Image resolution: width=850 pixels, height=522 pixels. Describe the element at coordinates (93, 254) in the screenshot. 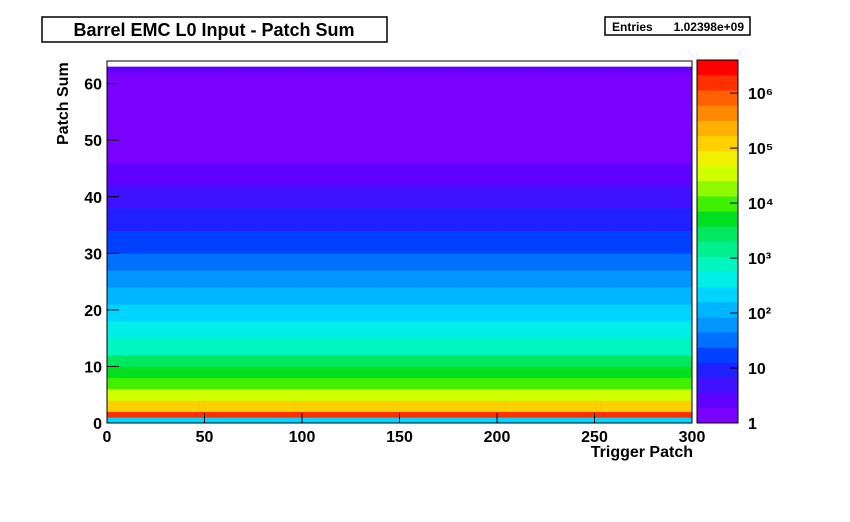

I see `y-tick-label: 30` at that location.